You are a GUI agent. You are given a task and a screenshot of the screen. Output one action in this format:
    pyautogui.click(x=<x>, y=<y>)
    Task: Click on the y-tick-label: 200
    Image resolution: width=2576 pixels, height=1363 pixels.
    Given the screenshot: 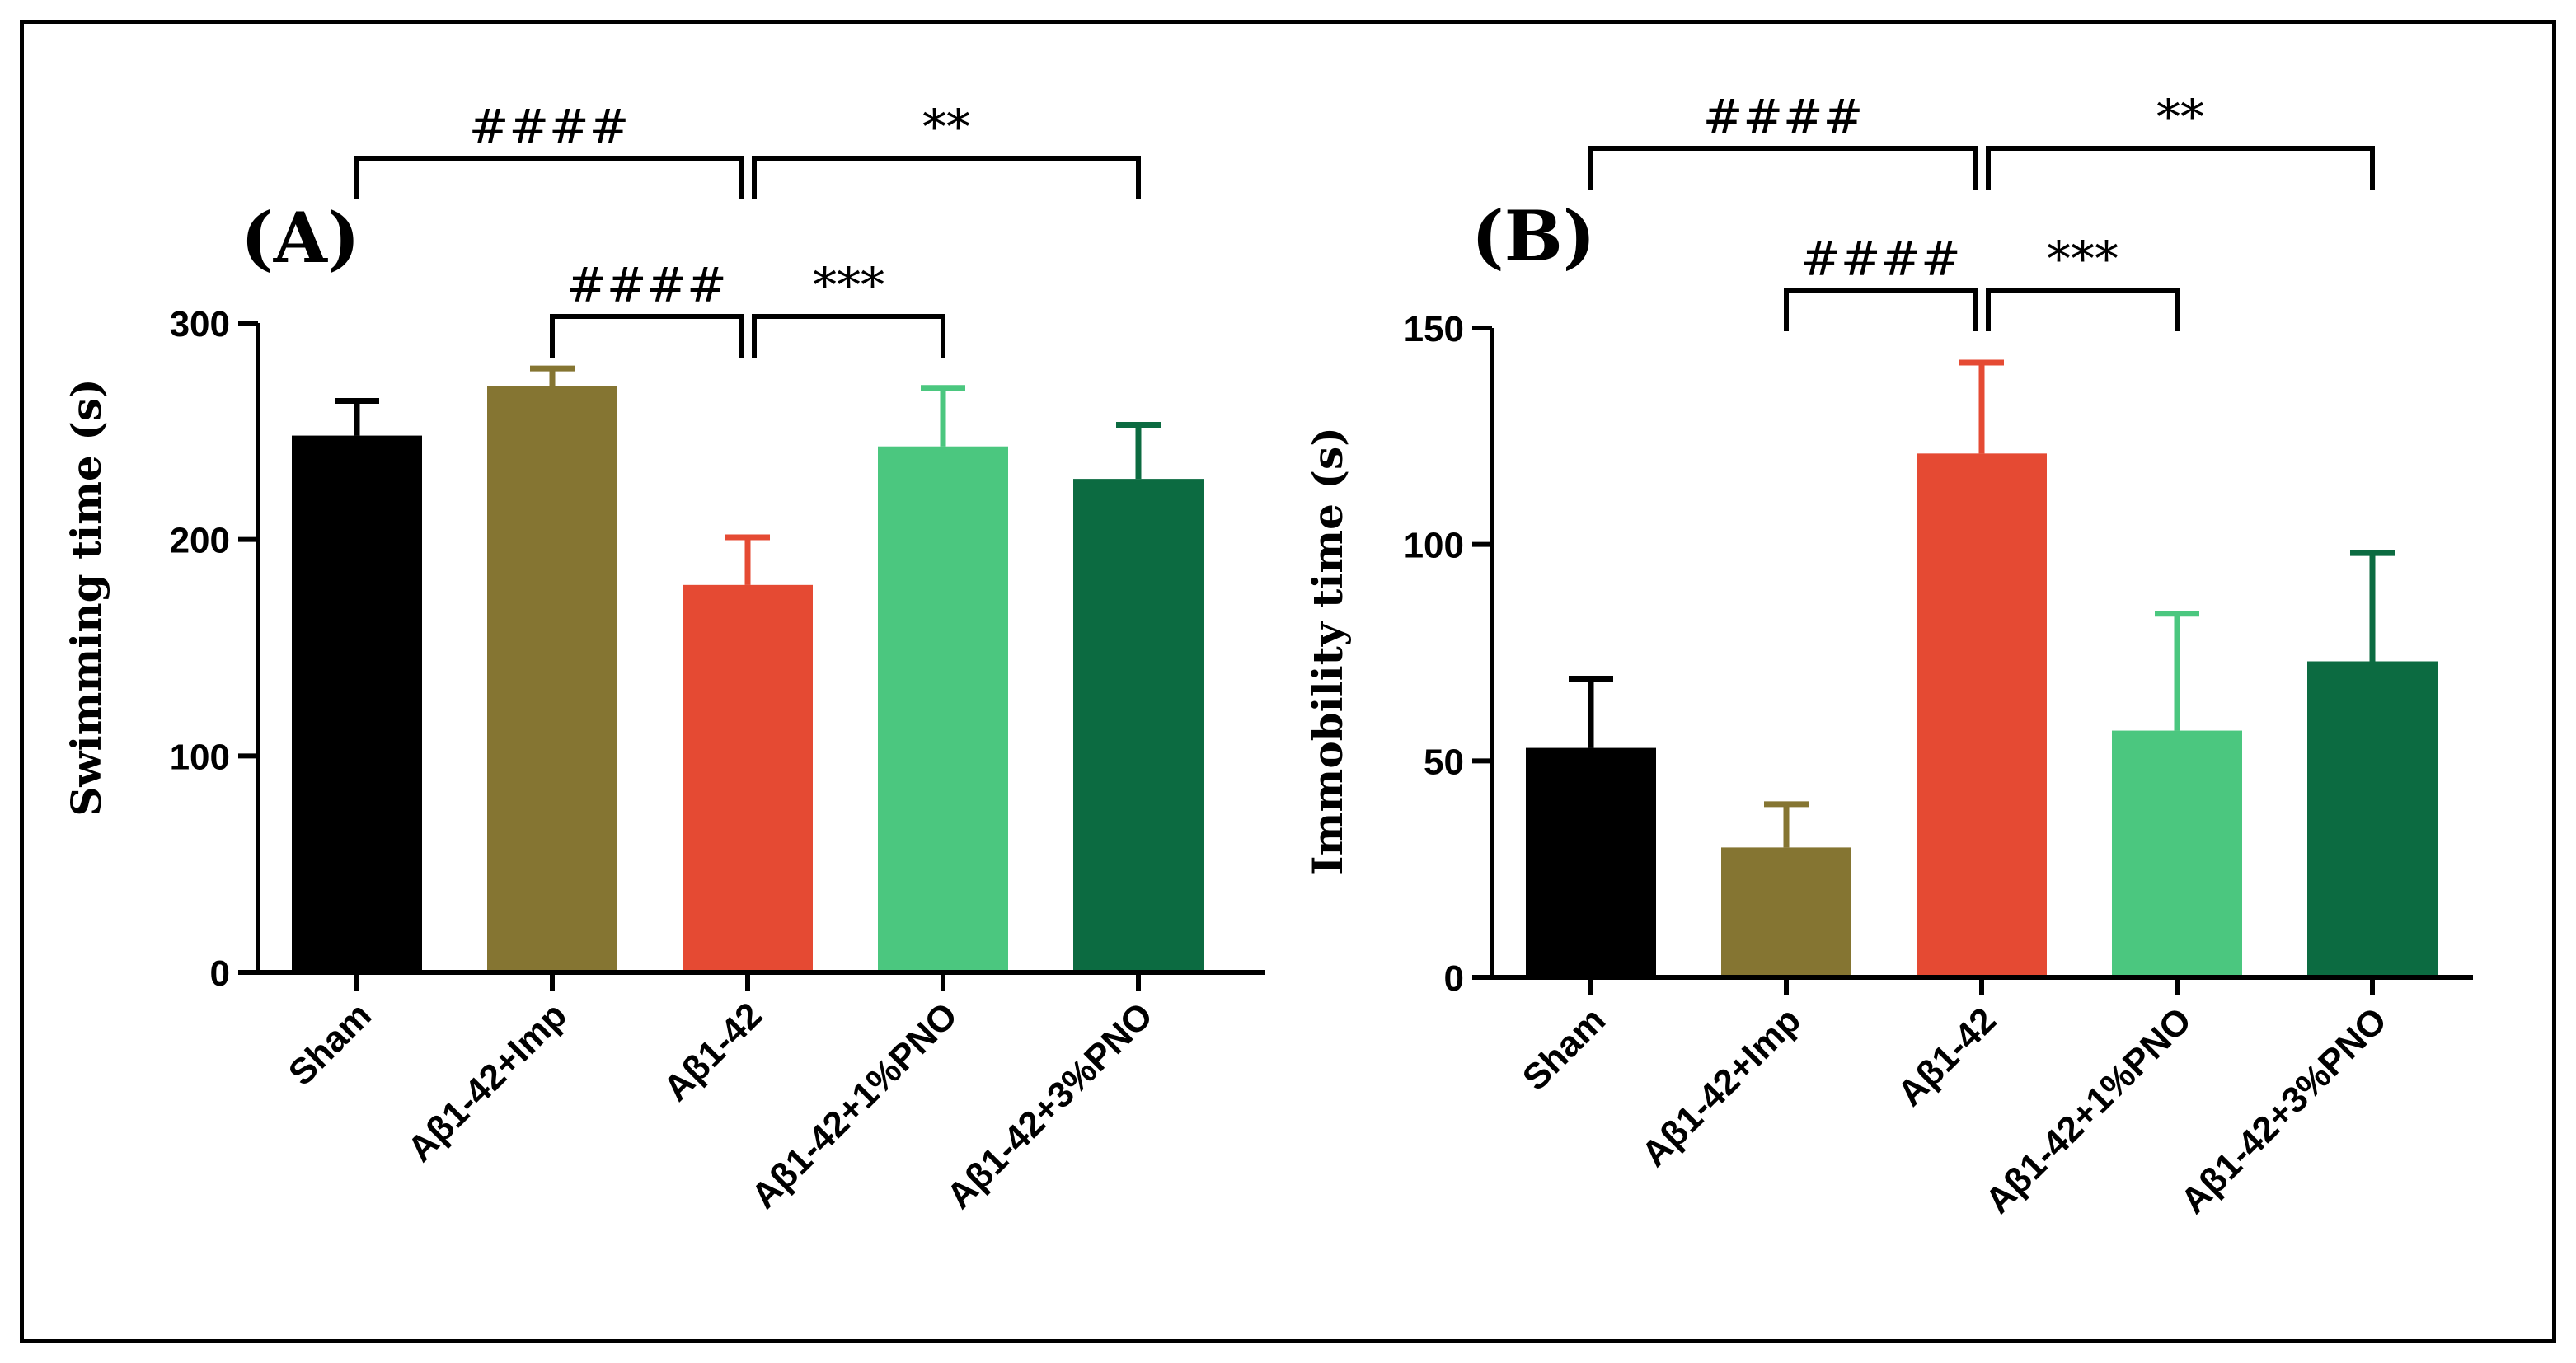 What is the action you would take?
    pyautogui.click(x=200, y=541)
    